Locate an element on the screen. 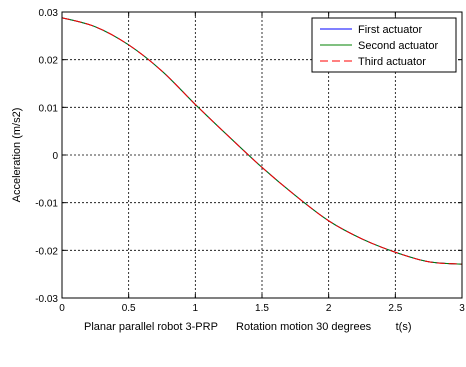  y-tick-label: 0 is located at coordinates (55, 156).